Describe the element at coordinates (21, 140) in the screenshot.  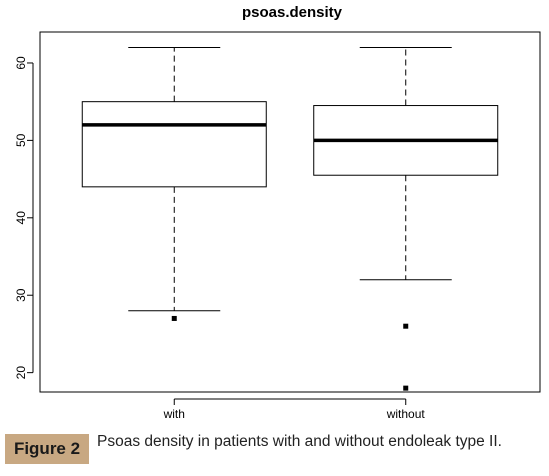
I see `y-tick-label: 50` at that location.